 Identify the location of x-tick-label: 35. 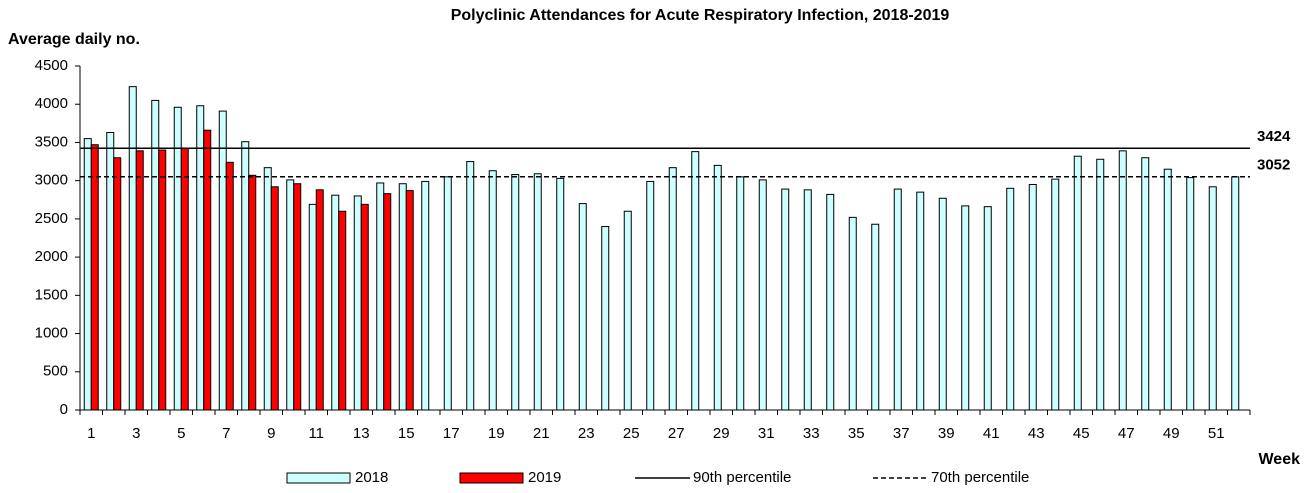
(856, 433).